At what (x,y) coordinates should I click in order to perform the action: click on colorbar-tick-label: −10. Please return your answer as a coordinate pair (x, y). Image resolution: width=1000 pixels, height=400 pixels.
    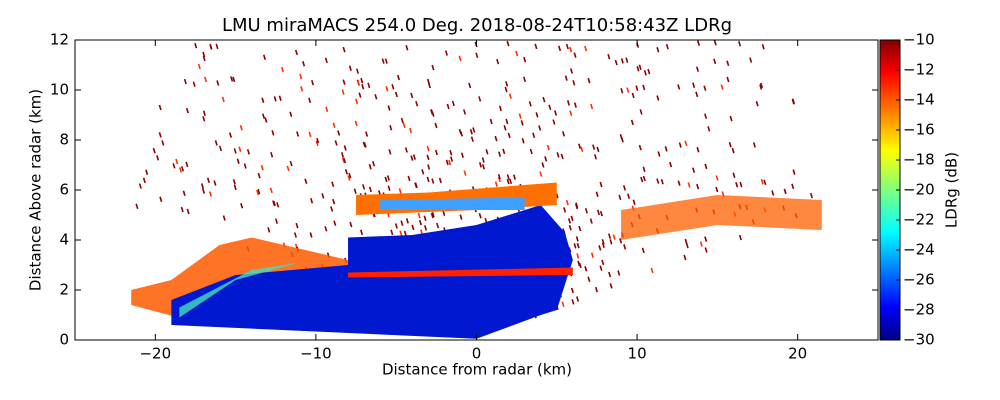
    Looking at the image, I should click on (919, 40).